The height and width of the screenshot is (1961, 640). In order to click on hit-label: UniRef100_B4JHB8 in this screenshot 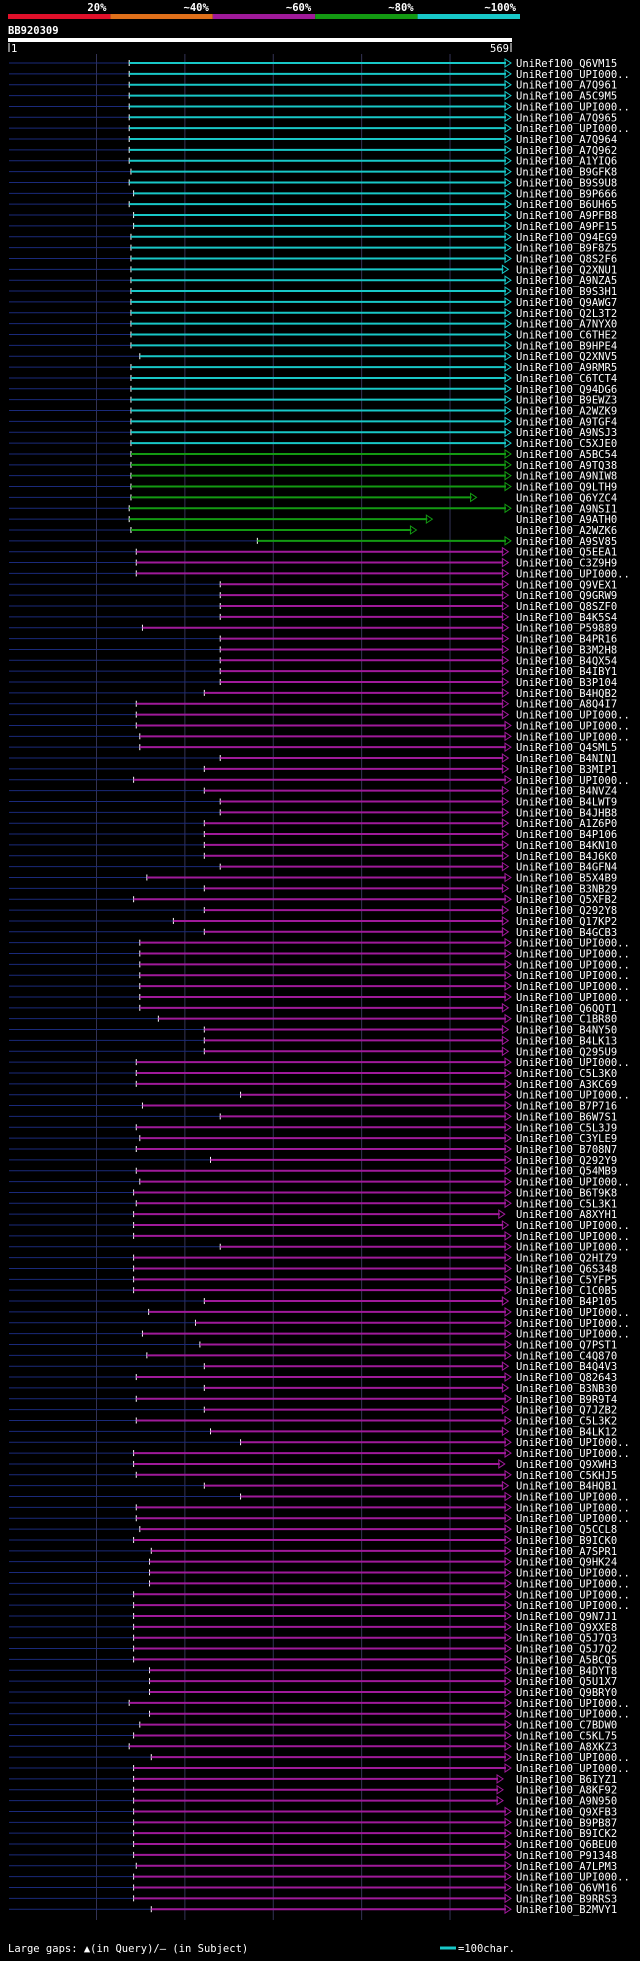, I will do `click(566, 813)`.